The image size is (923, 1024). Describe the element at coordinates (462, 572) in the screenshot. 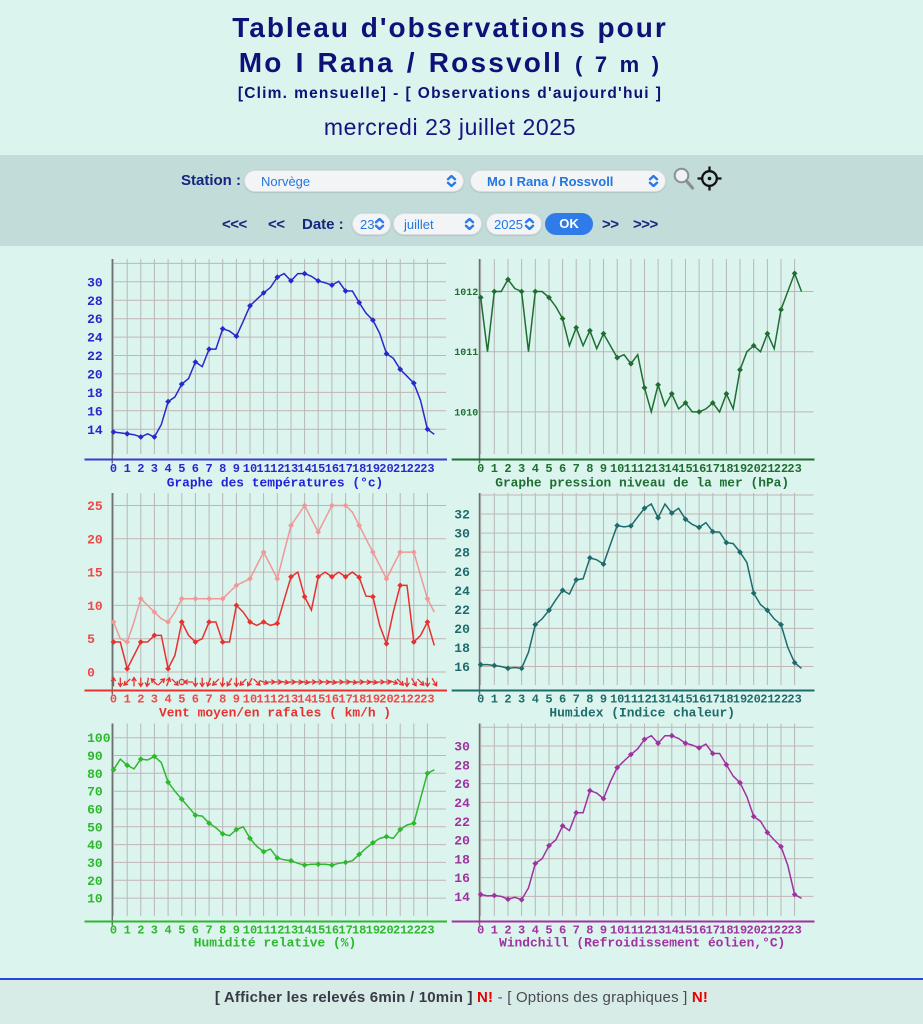

I see `svg-text: 26` at that location.